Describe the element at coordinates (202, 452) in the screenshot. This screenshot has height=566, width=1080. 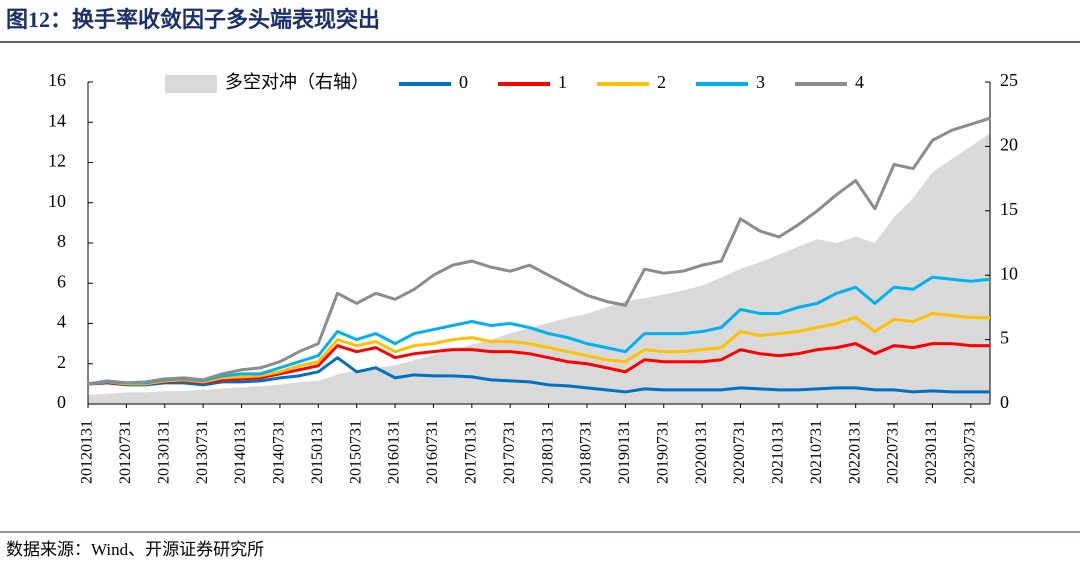
I see `x-tick-label: 20130731` at that location.